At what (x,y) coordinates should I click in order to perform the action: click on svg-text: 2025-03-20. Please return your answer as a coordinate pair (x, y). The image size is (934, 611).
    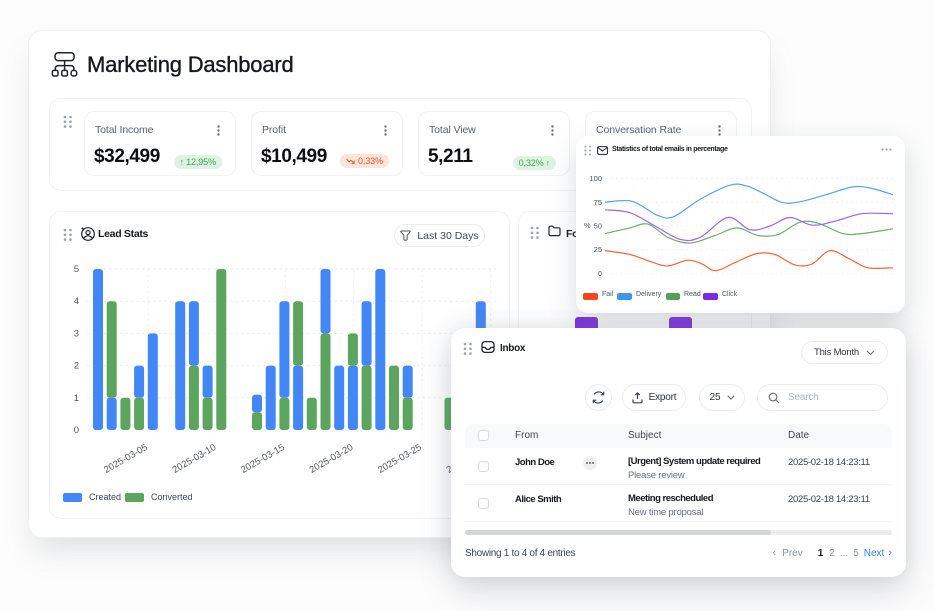
    Looking at the image, I should click on (332, 459).